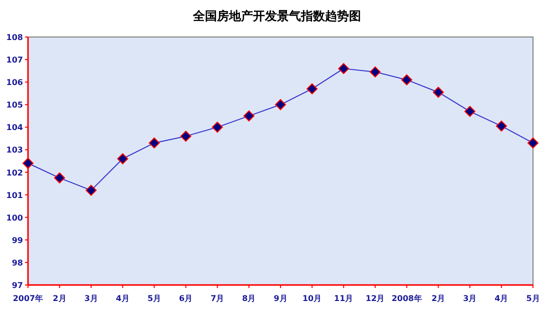 The height and width of the screenshot is (311, 554). What do you see at coordinates (15, 195) in the screenshot?
I see `y-tick-label: 101` at bounding box center [15, 195].